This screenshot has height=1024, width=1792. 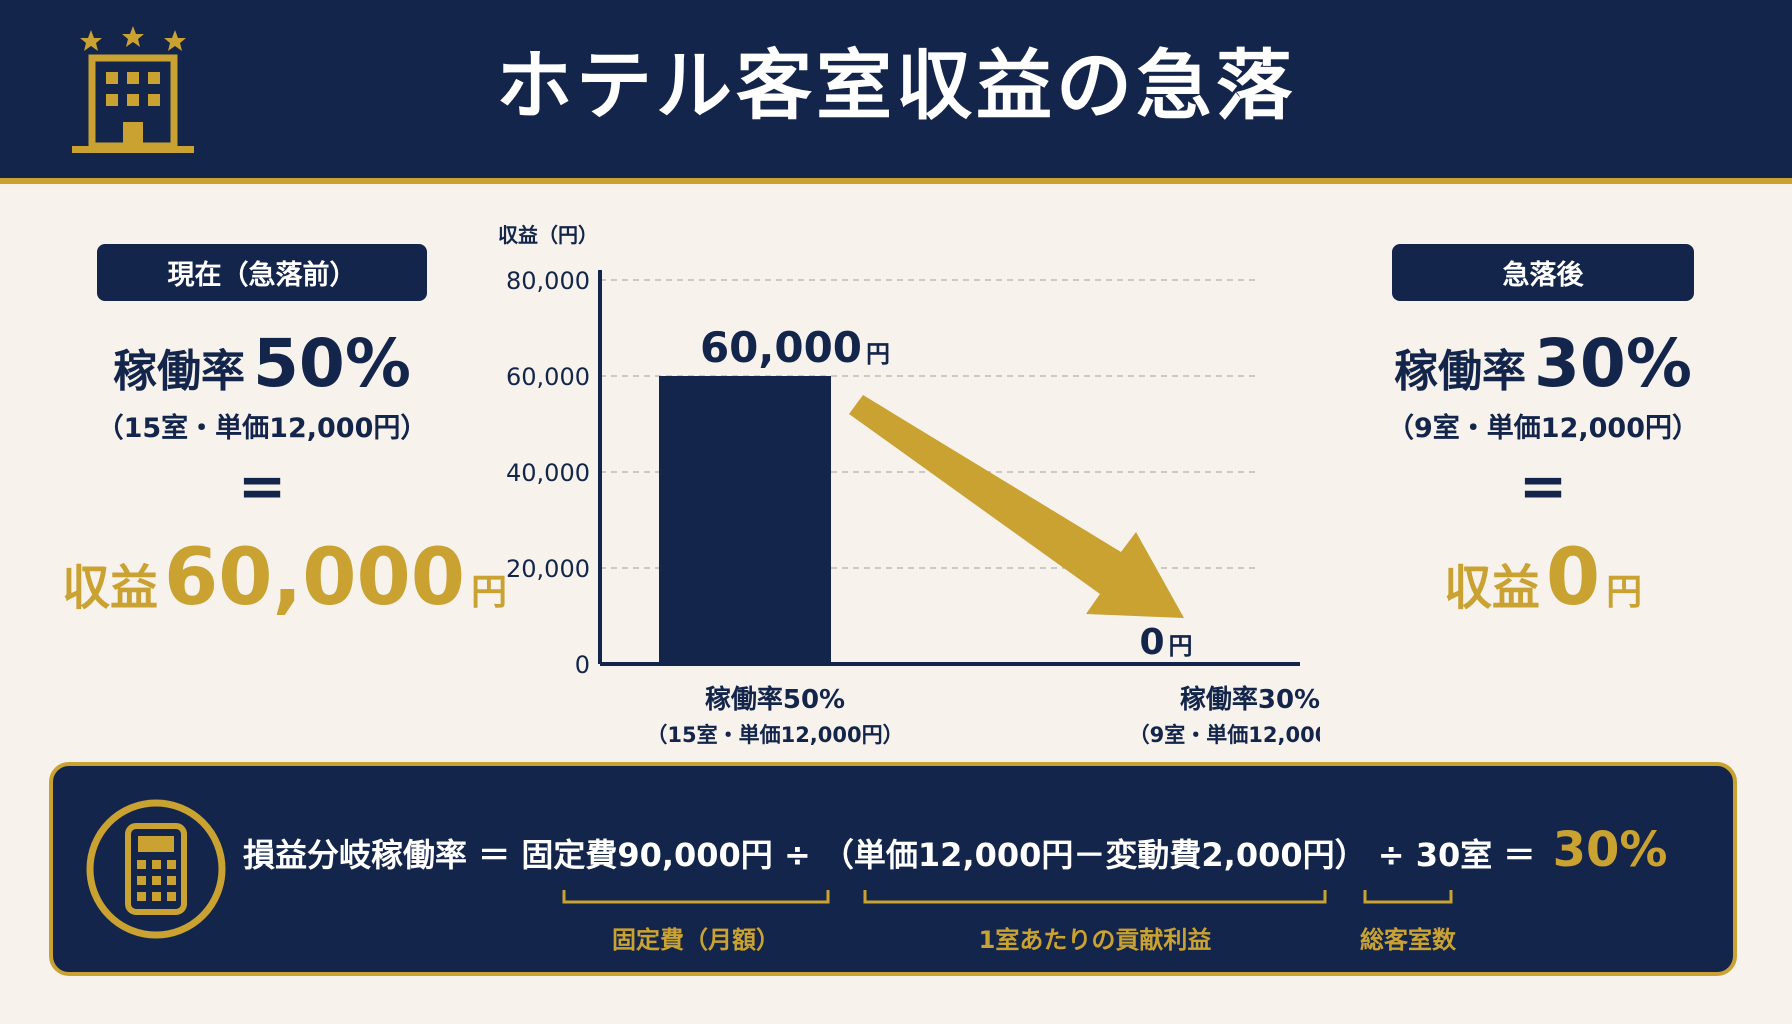 I want to click on fixed-cost-label: 固定費（月額）, so click(x=696, y=940).